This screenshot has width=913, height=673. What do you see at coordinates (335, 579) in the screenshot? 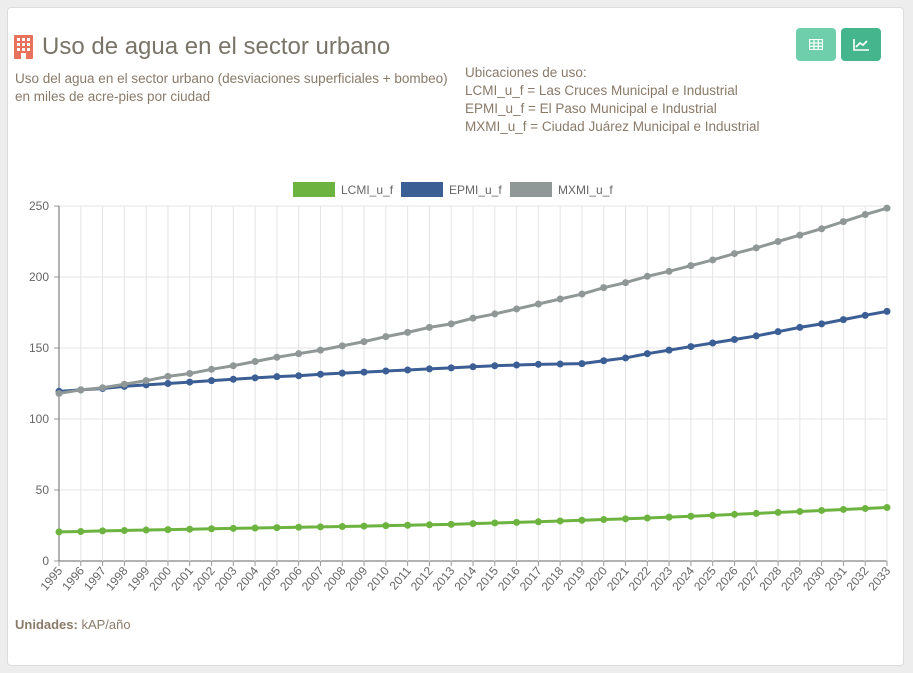
I see `x-tick-label: 2008` at bounding box center [335, 579].